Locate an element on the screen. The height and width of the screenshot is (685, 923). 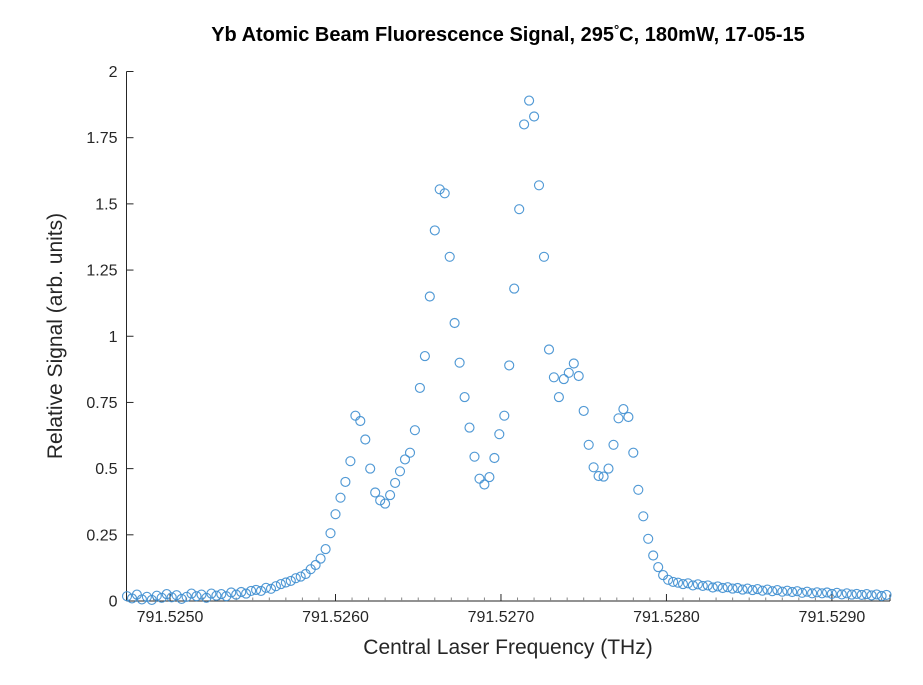
x-tick-label: 791.5280 is located at coordinates (666, 617).